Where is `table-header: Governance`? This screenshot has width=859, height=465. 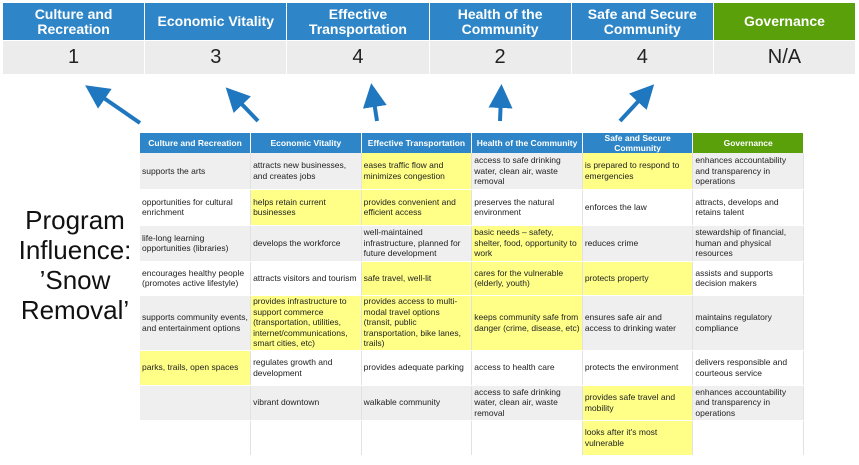 table-header: Governance is located at coordinates (748, 143).